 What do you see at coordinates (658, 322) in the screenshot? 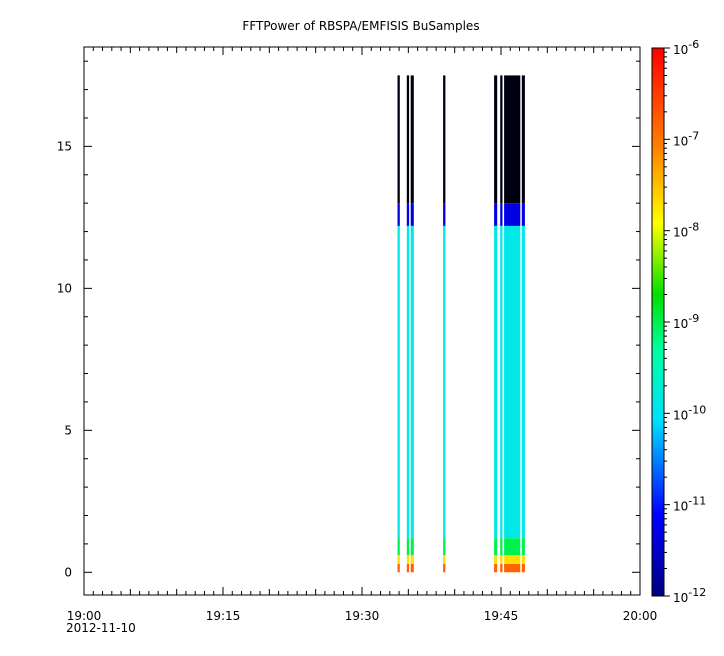
I see `colorbar` at bounding box center [658, 322].